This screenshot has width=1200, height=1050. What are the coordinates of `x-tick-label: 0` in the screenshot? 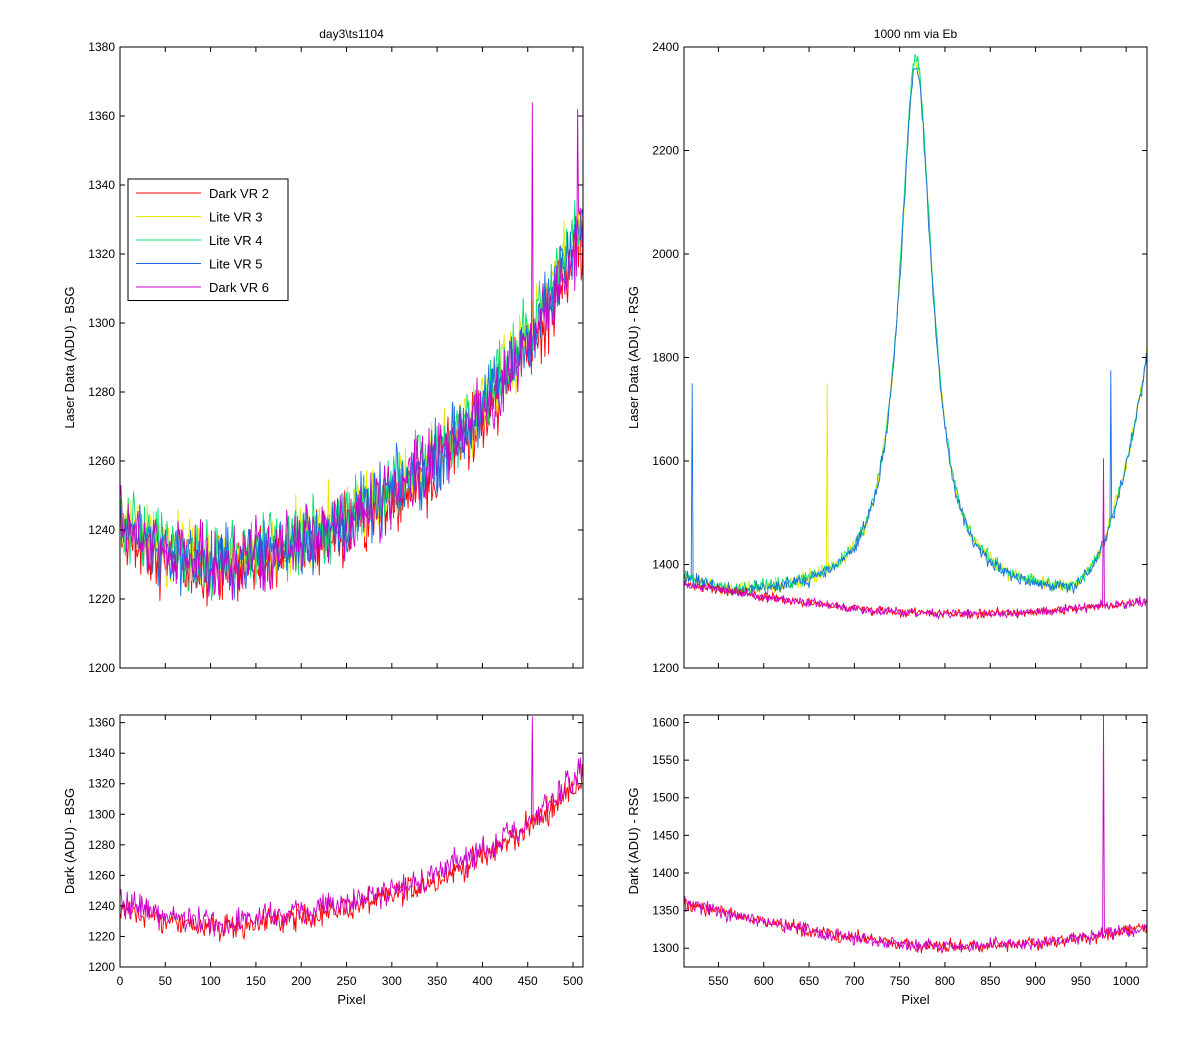 It's located at (120, 981).